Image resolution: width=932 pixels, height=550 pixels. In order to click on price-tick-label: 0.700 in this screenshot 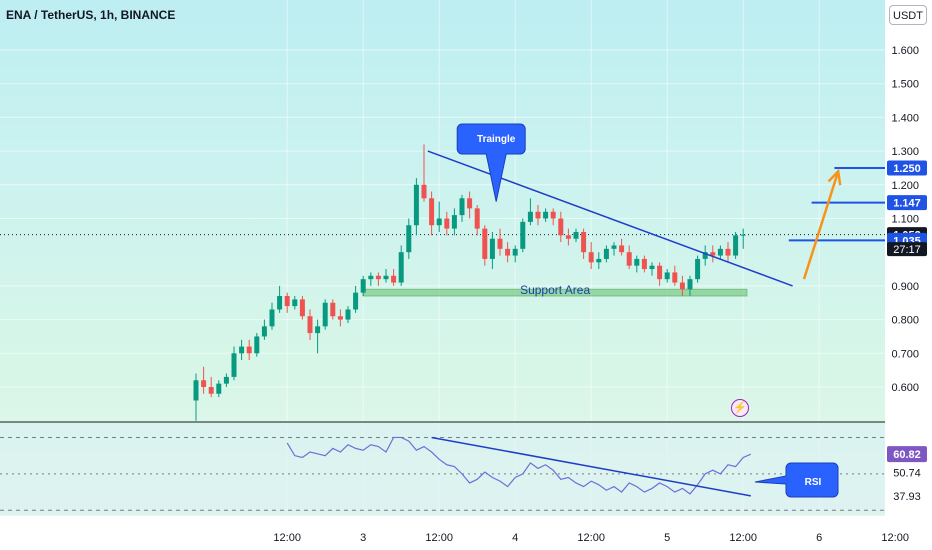, I will do `click(905, 354)`.